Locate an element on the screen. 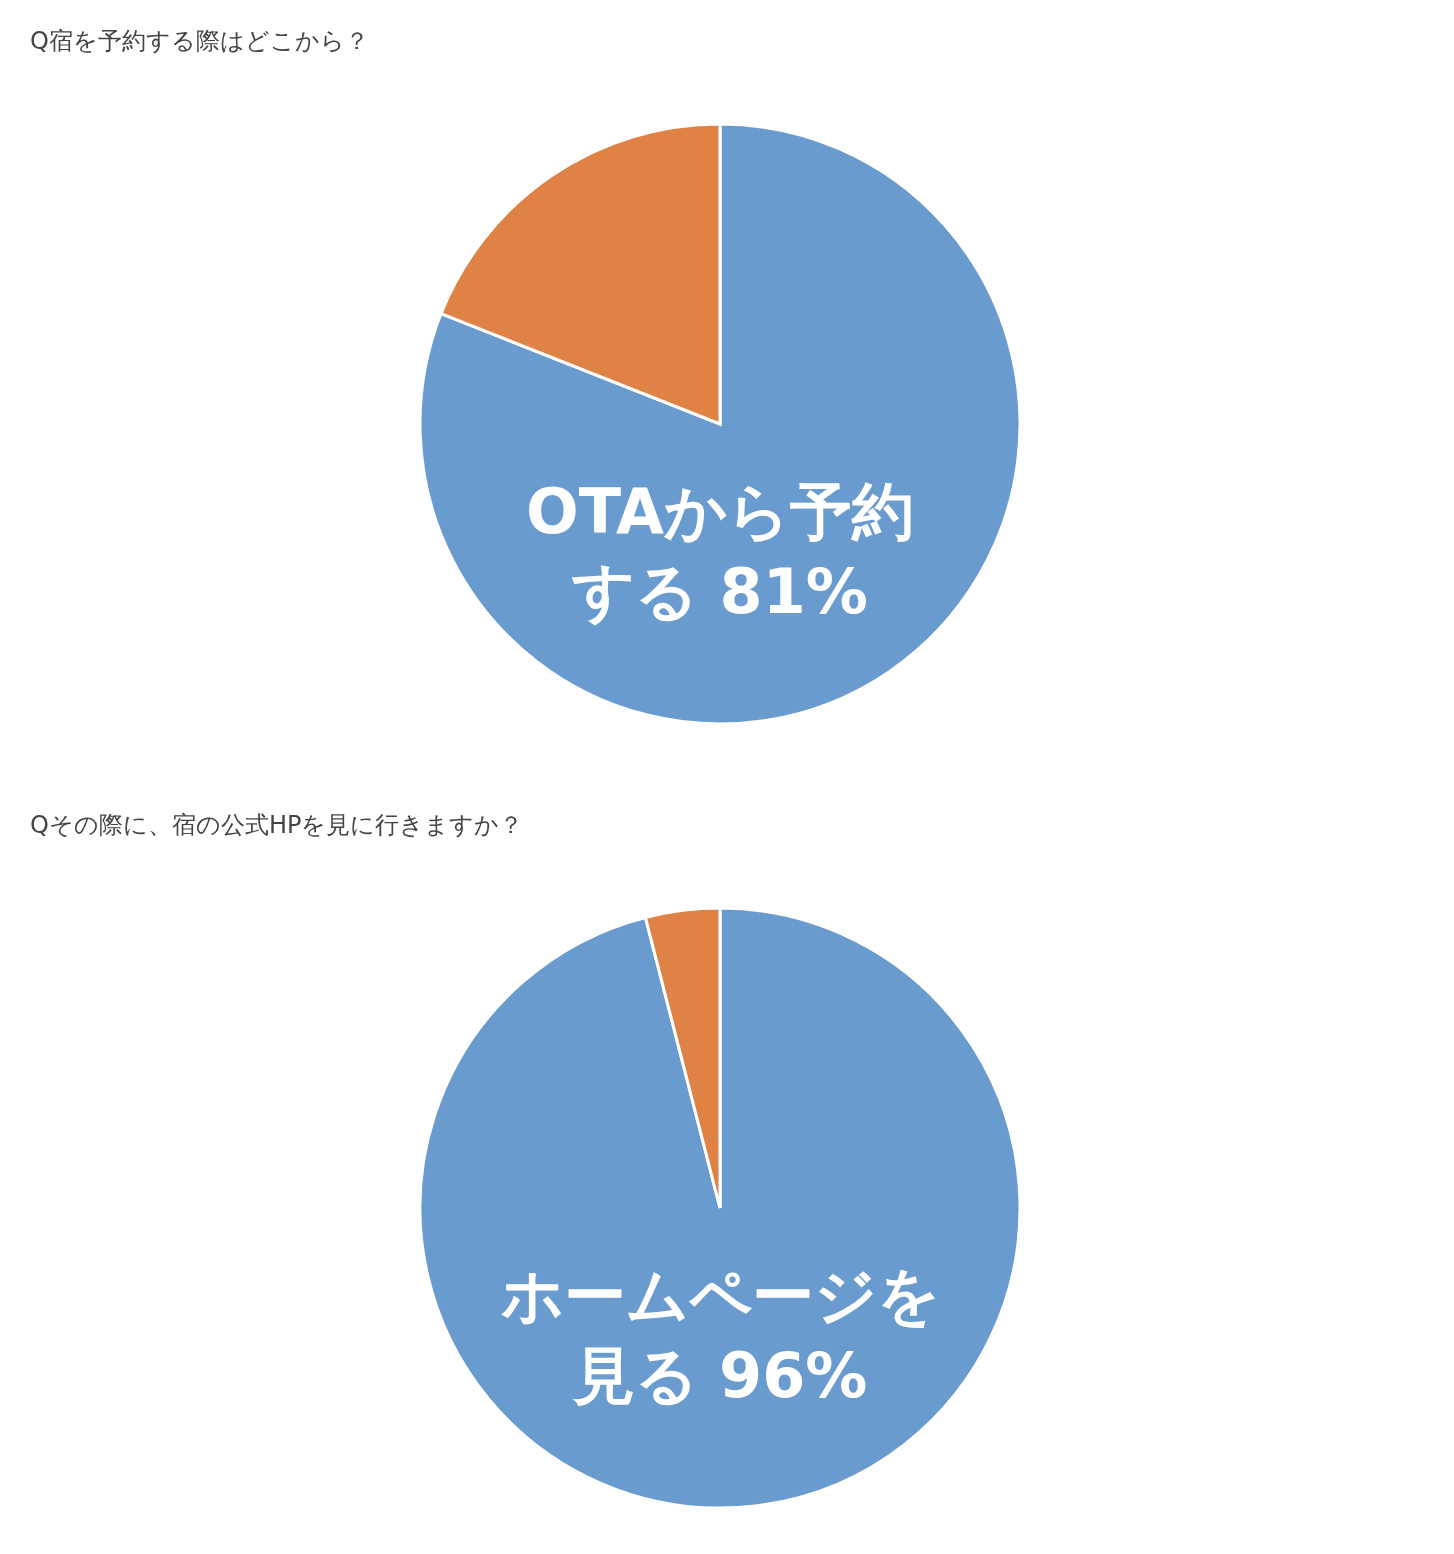 This screenshot has width=1454, height=1554. chart-title: Qその際に、宿の公式HPを見に行きますか？ is located at coordinates (277, 825).